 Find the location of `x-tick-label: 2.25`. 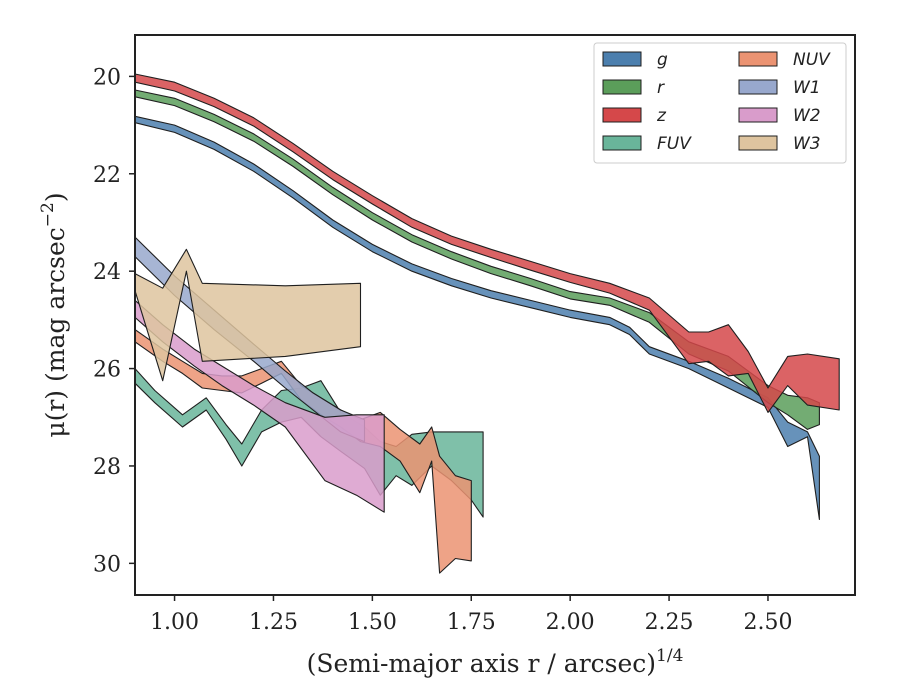

x-tick-label: 2.25 is located at coordinates (669, 622).